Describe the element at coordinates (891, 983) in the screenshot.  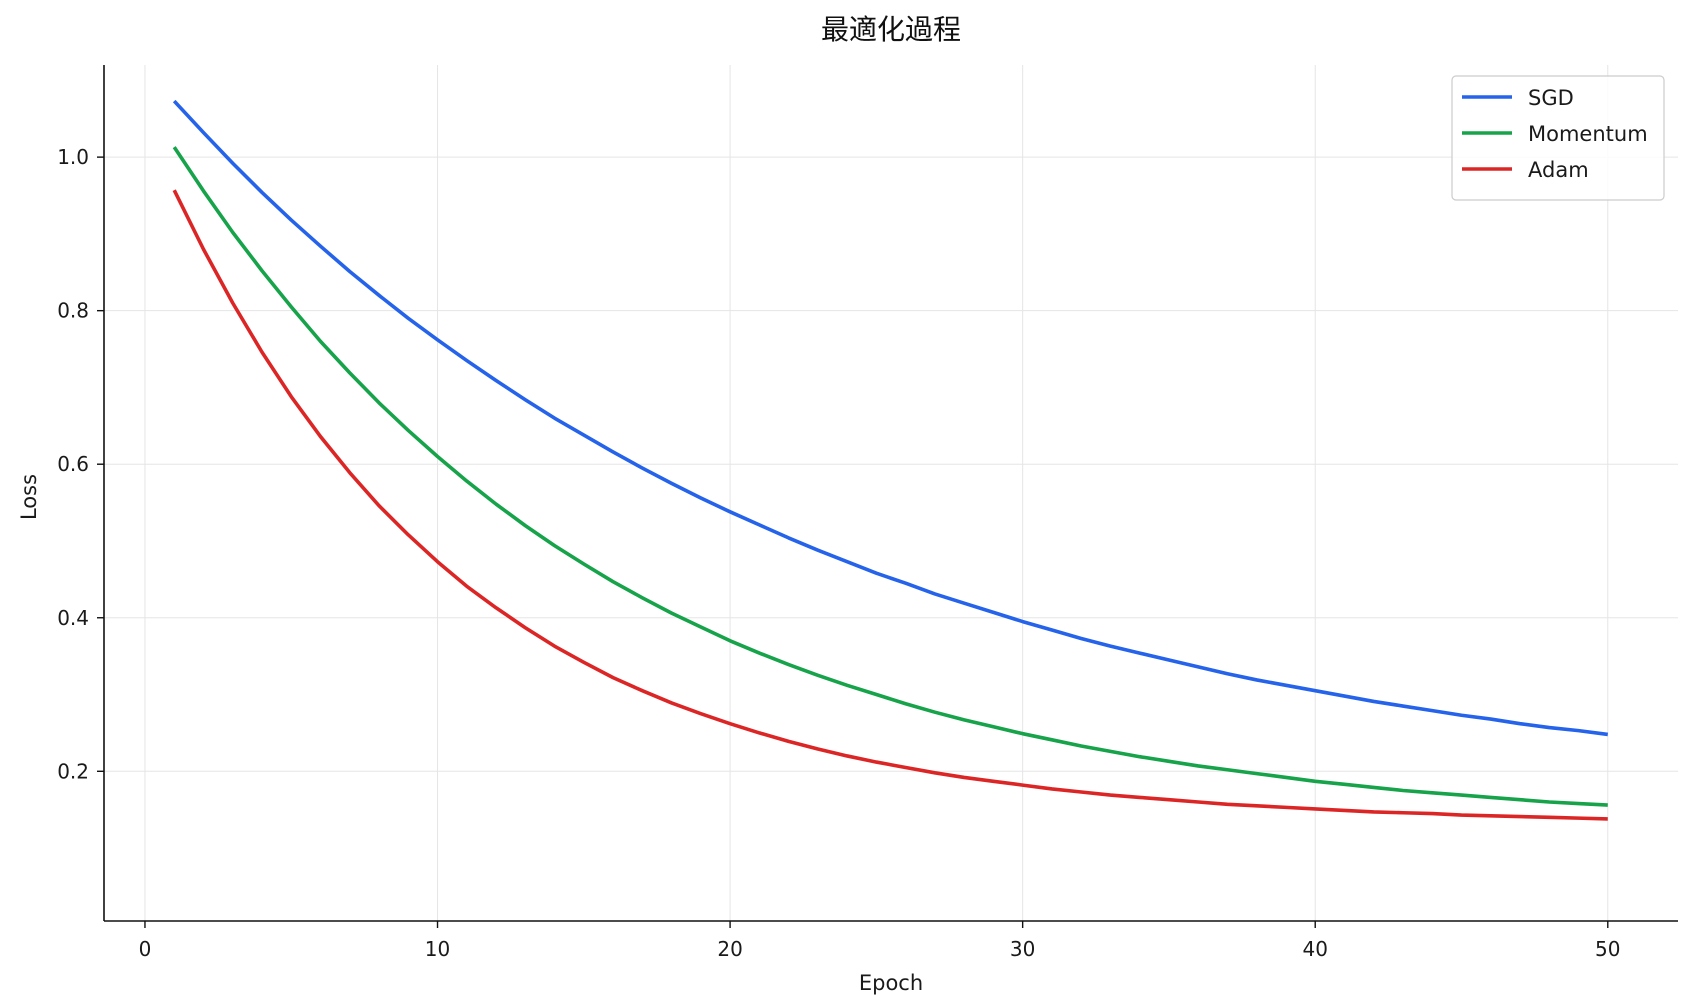
I see `x-axis-title: Epoch` at that location.